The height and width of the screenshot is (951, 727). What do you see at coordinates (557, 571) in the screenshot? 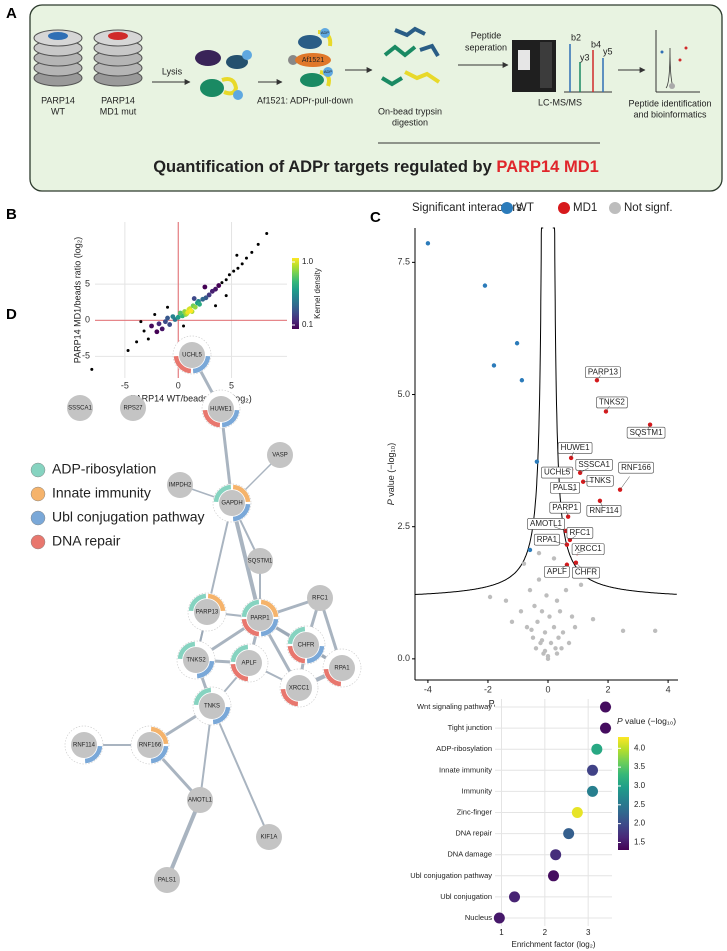
I see `point-label-text: APLF` at bounding box center [557, 571].